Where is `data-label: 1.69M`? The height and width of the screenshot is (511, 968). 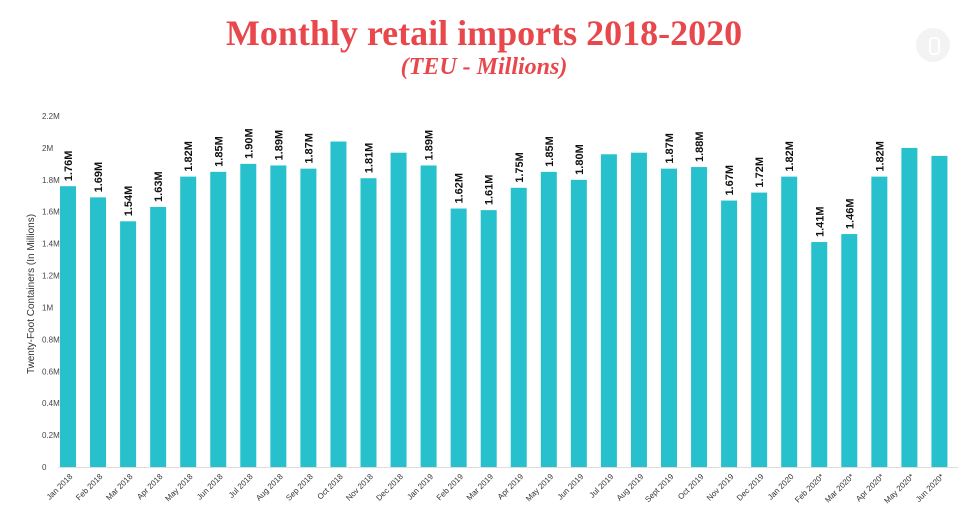 data-label: 1.69M is located at coordinates (99, 177).